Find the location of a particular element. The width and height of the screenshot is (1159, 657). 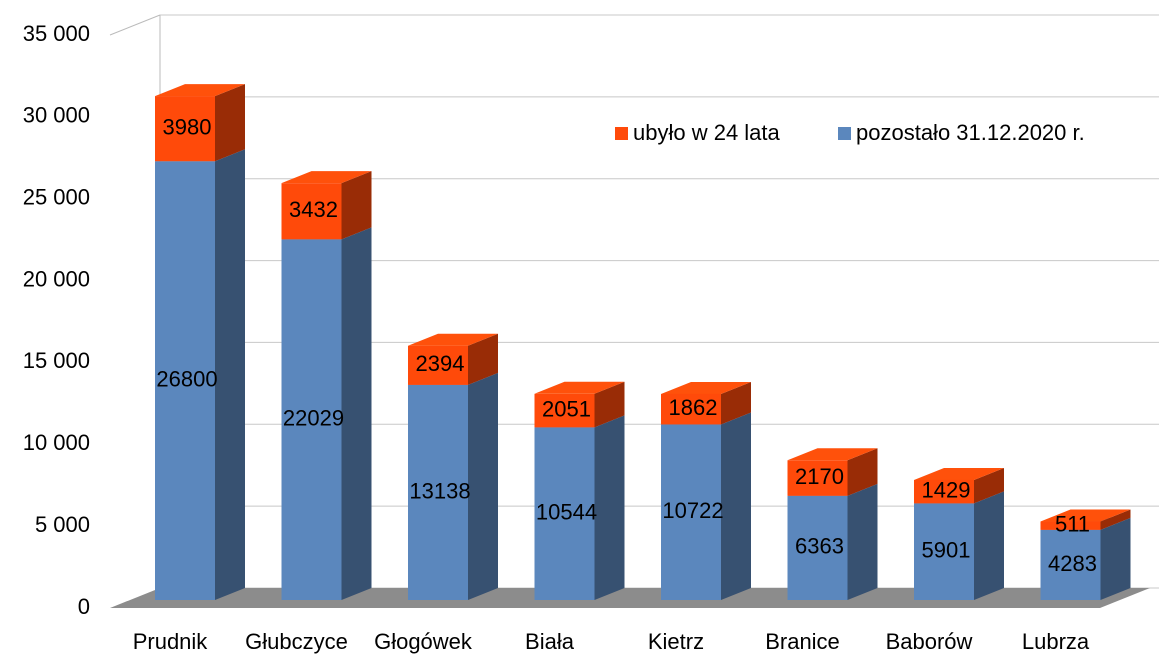

value-label: 26800 is located at coordinates (186, 378).